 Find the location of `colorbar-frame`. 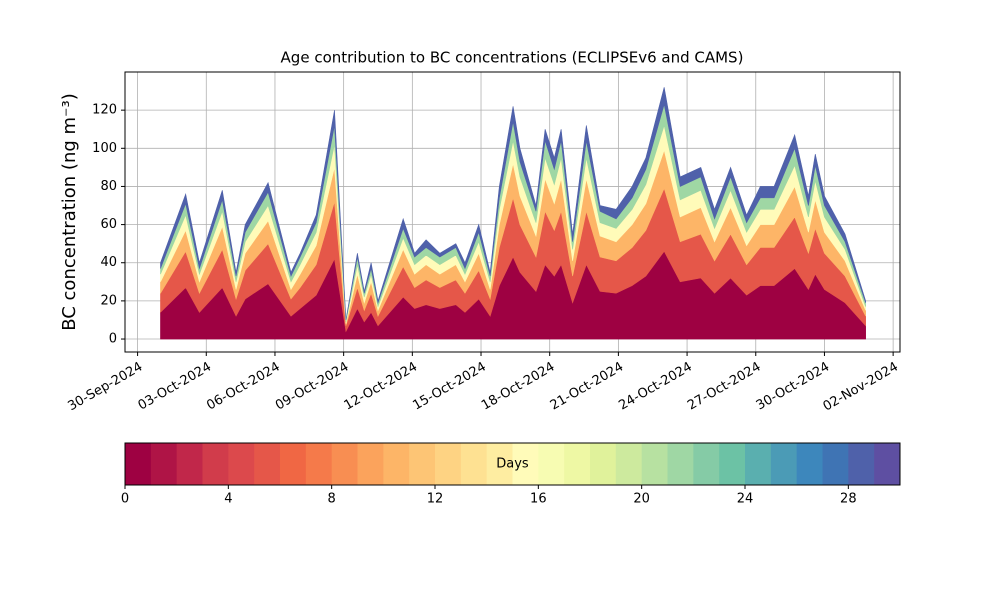

colorbar-frame is located at coordinates (512, 464).